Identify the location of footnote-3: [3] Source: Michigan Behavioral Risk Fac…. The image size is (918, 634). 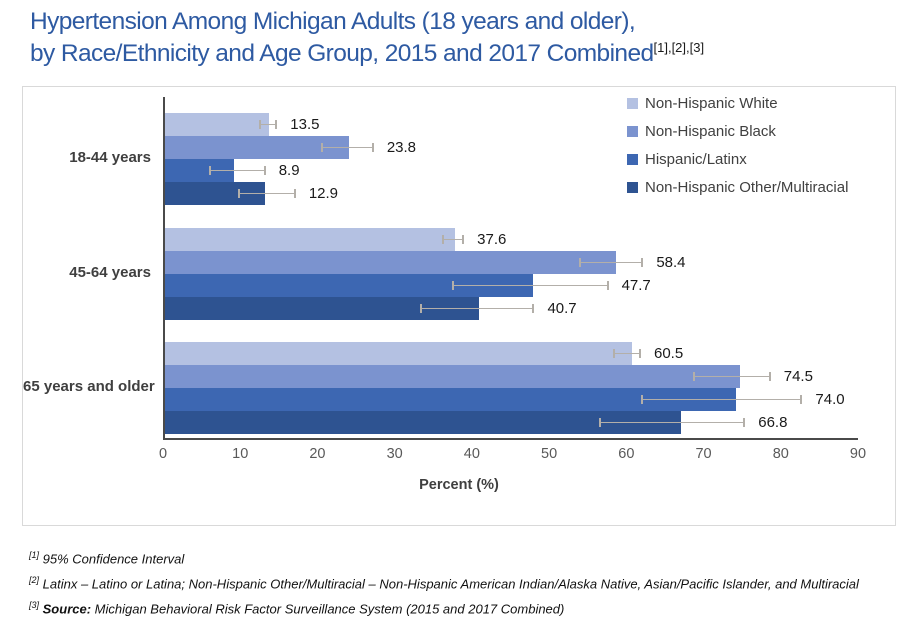
(444, 608).